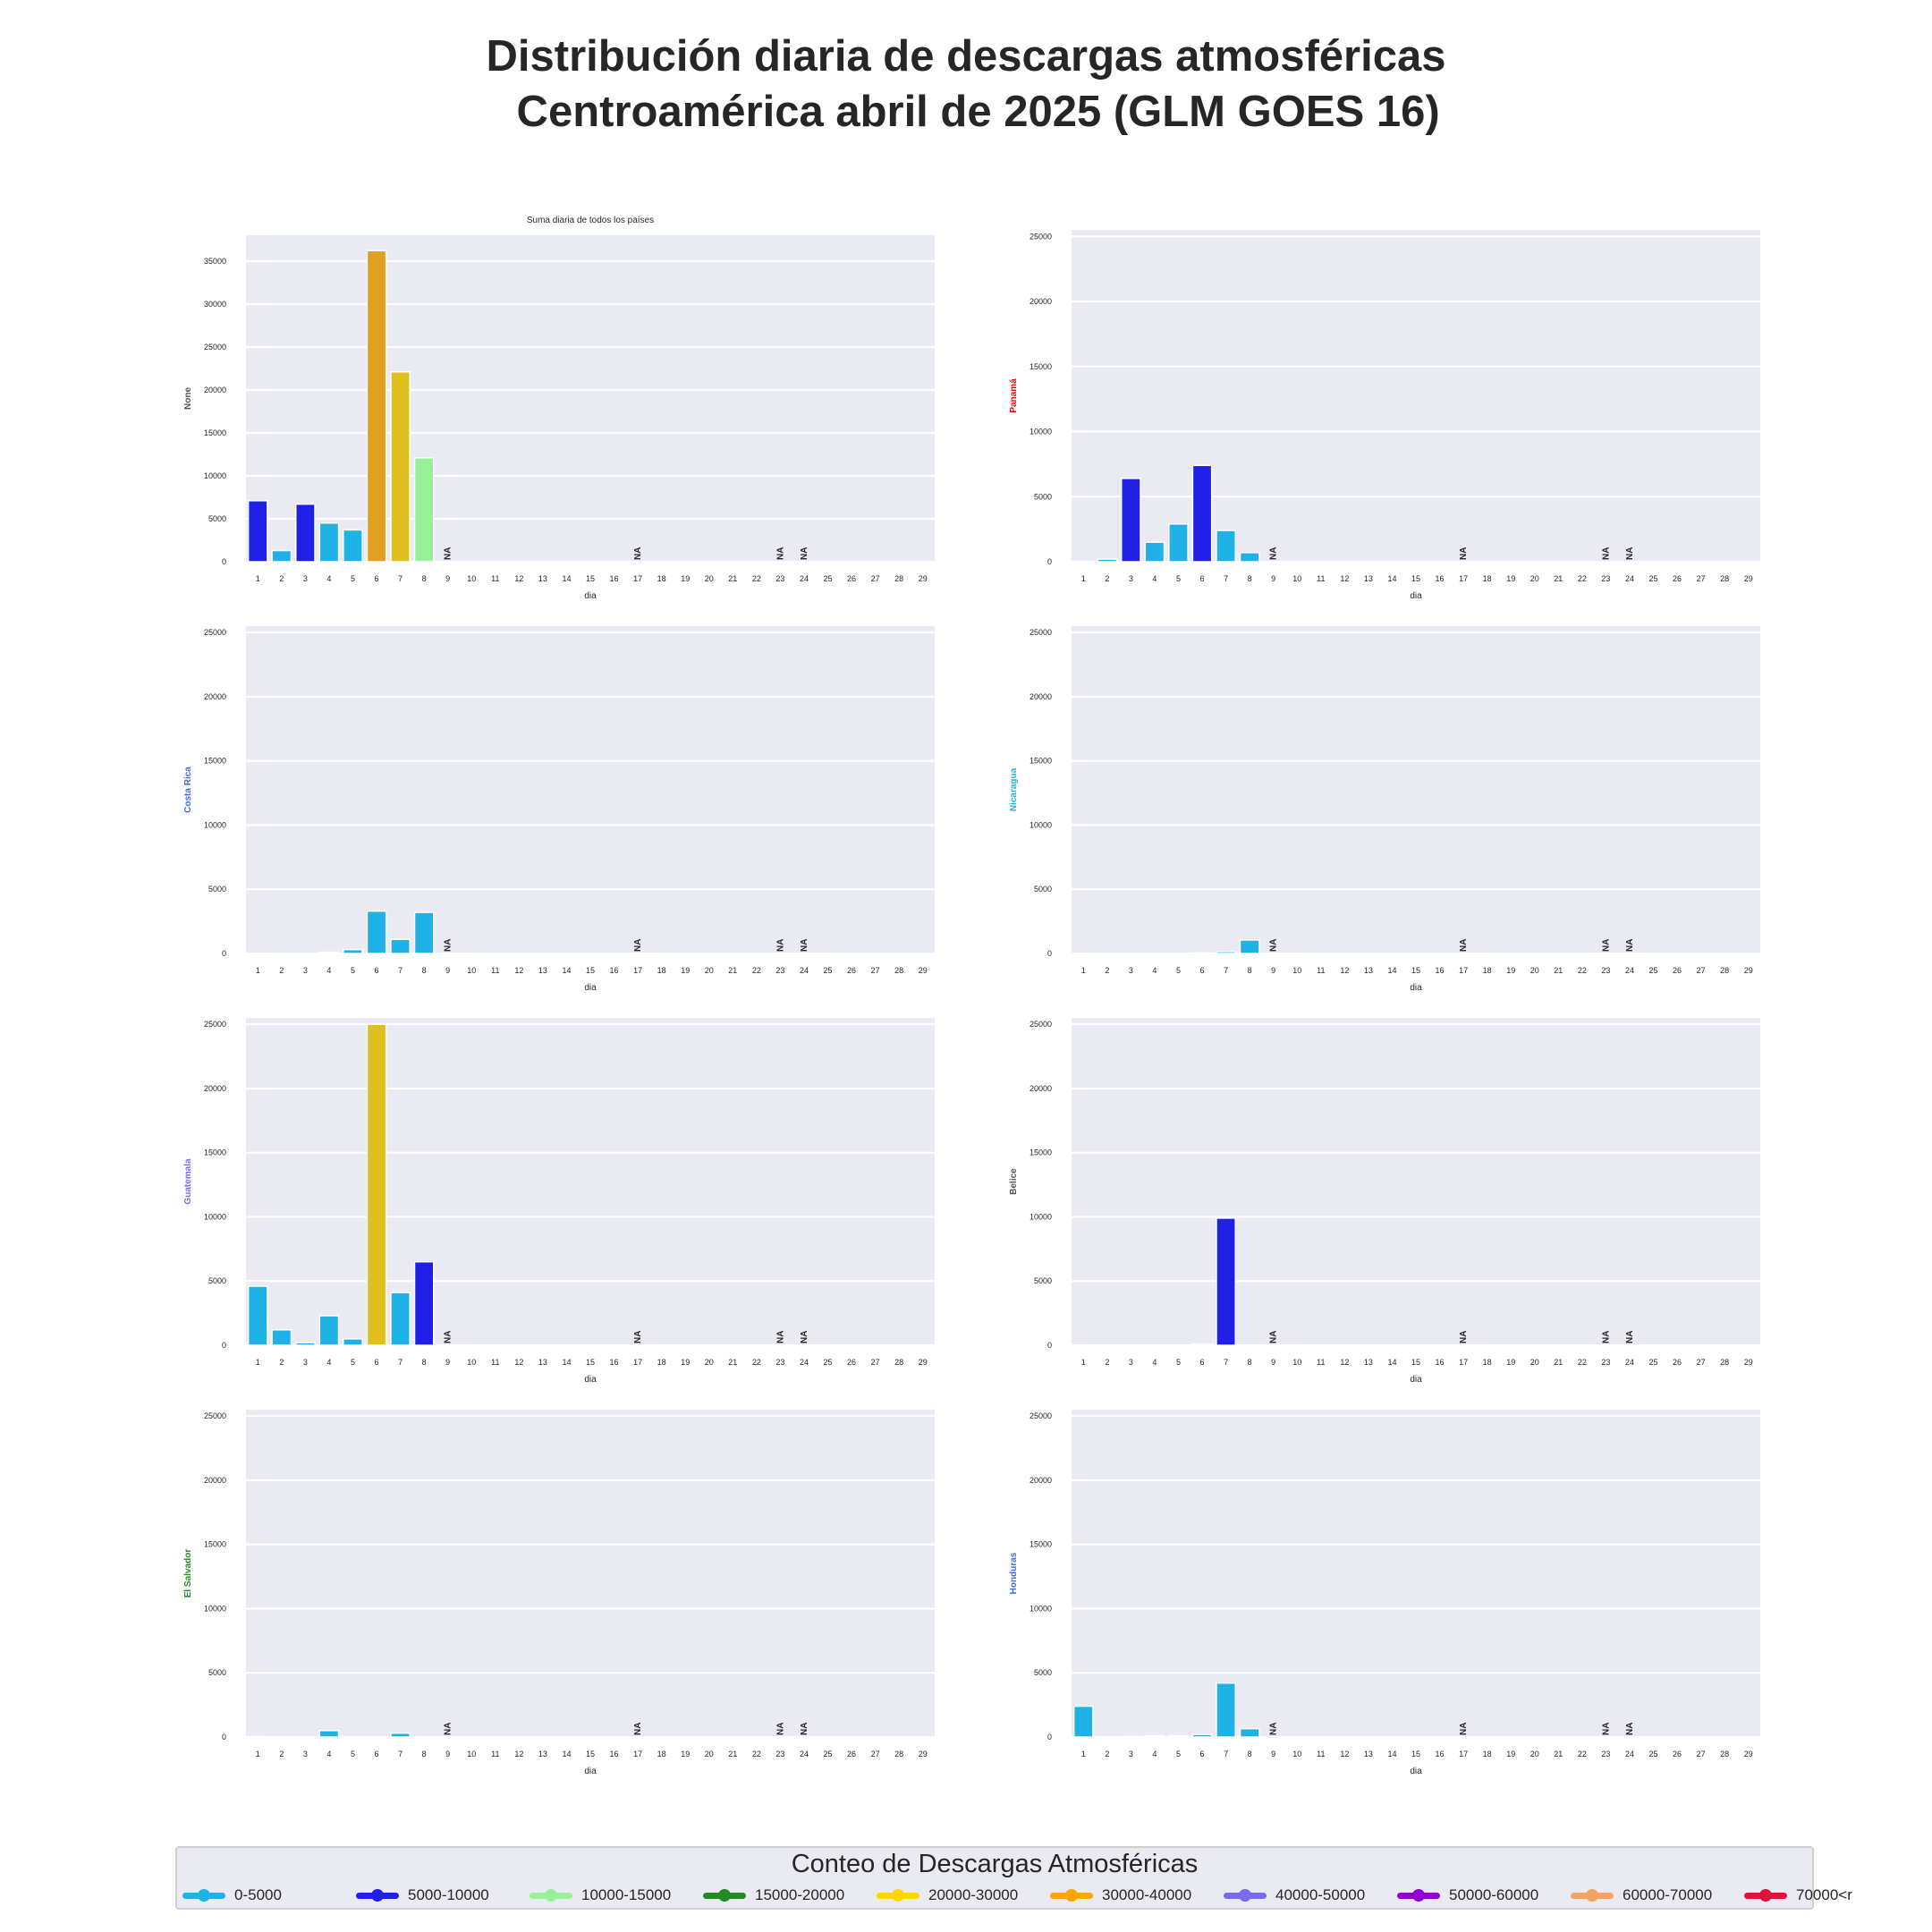 This screenshot has width=1932, height=1932. I want to click on y-axis-label: El Salvador, so click(188, 1573).